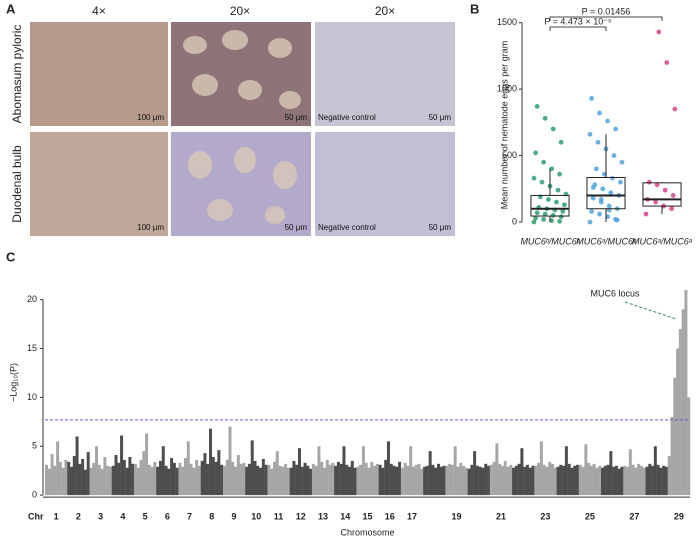 The width and height of the screenshot is (700, 541). I want to click on y-tick-label: 10, so click(32, 397).